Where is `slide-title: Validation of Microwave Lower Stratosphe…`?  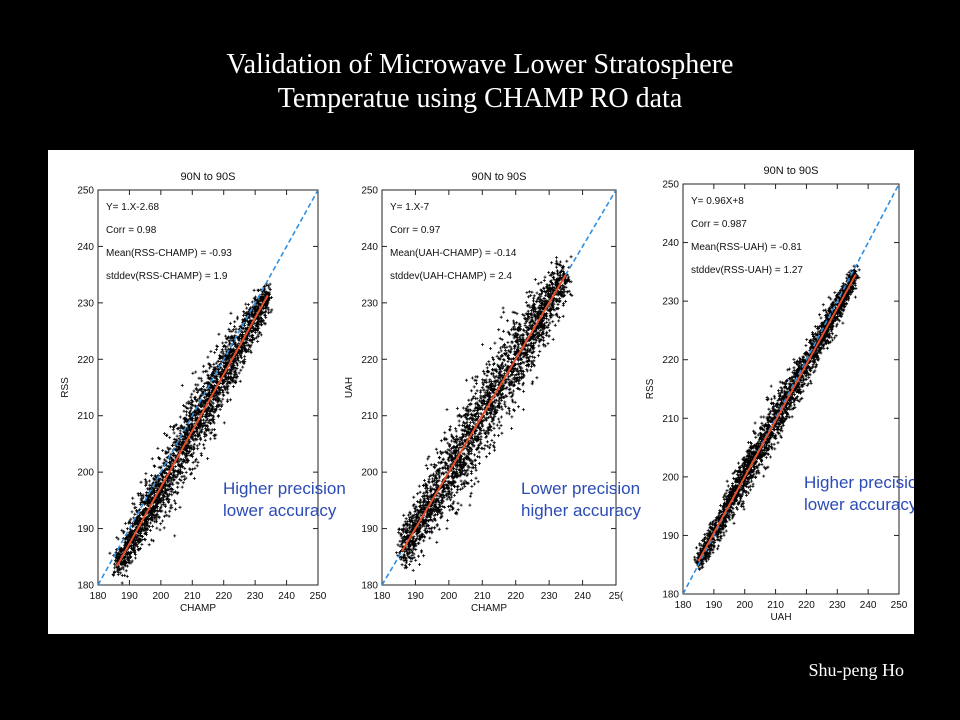 slide-title: Validation of Microwave Lower Stratosphe… is located at coordinates (480, 82).